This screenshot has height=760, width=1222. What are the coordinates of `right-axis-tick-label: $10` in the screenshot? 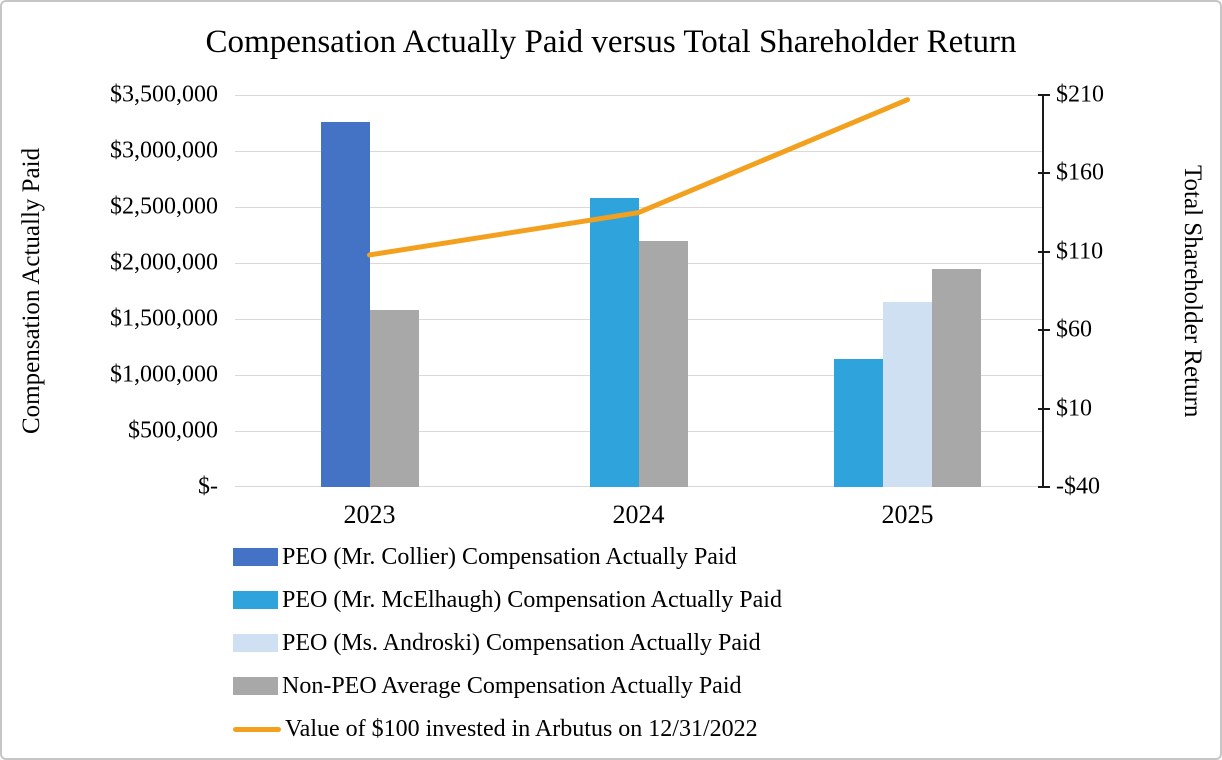 It's located at (1074, 408).